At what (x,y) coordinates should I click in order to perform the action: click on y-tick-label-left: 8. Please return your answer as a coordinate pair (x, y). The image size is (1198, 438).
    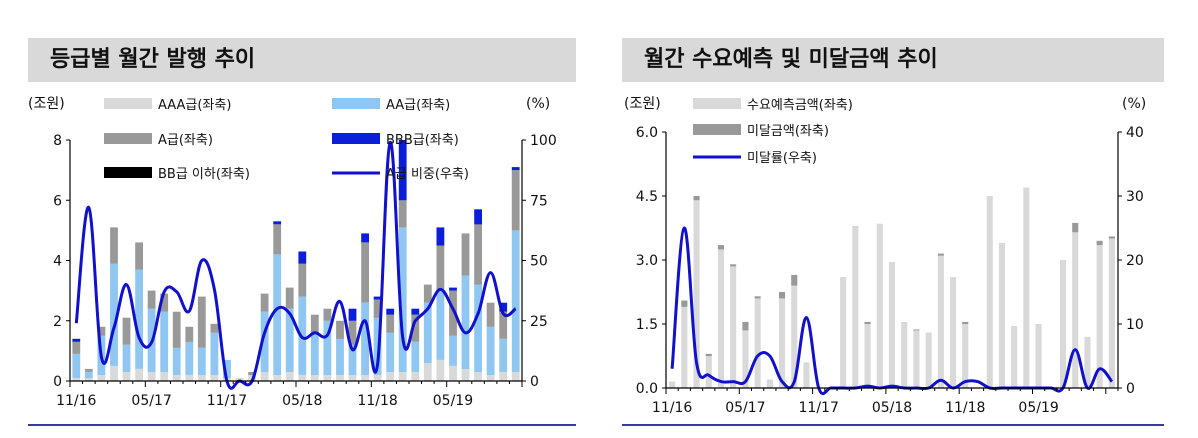
    Looking at the image, I should click on (57, 141).